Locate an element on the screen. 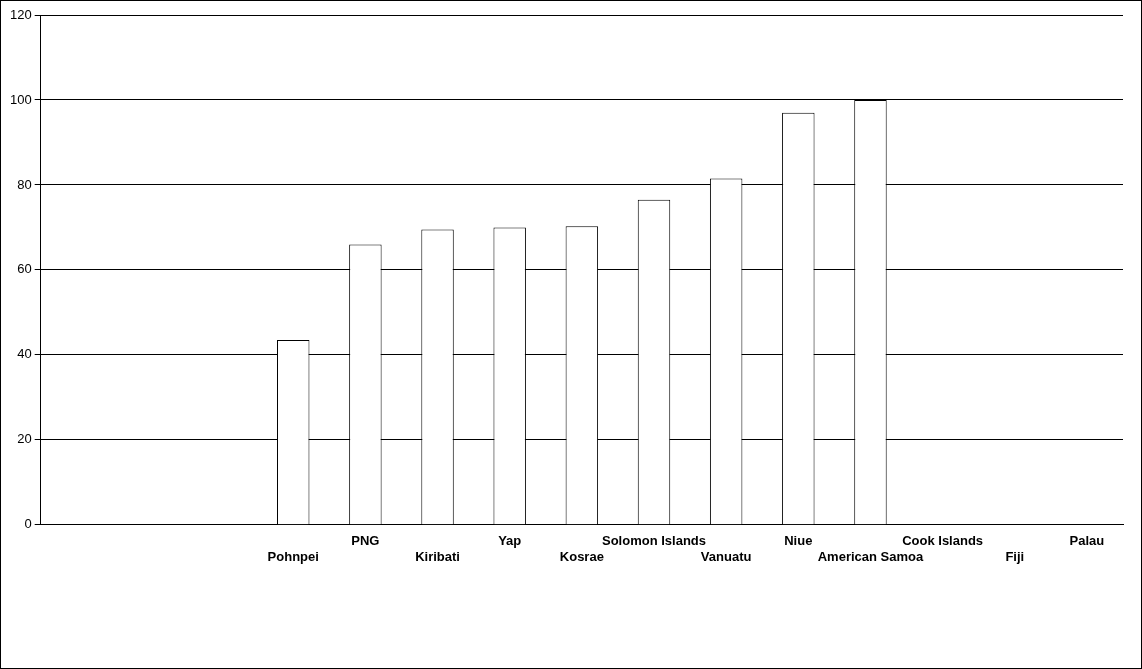 Image resolution: width=1142 pixels, height=669 pixels. x-tick-label: Cook Islands is located at coordinates (943, 541).